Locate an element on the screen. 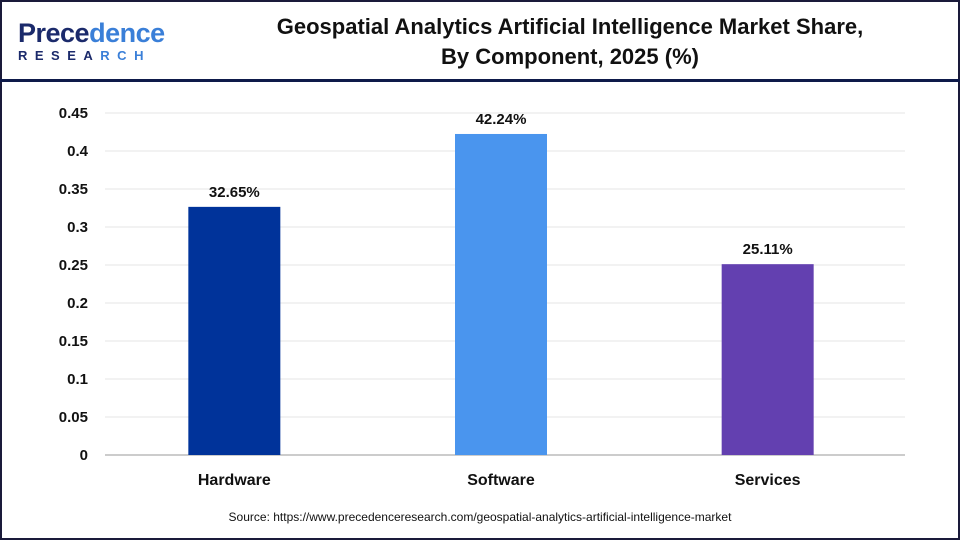  y-tick-label: 0.4 is located at coordinates (78, 151).